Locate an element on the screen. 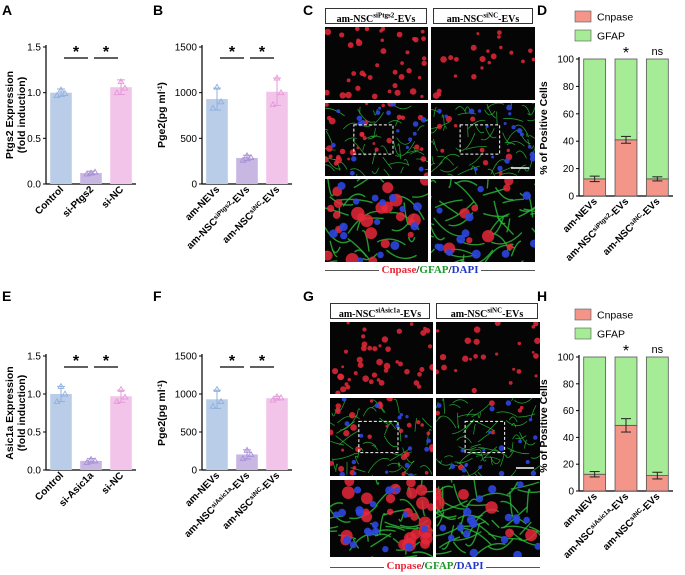 The height and width of the screenshot is (575, 685). y-axis-label: Ptgs2 Expression is located at coordinates (10, 115).